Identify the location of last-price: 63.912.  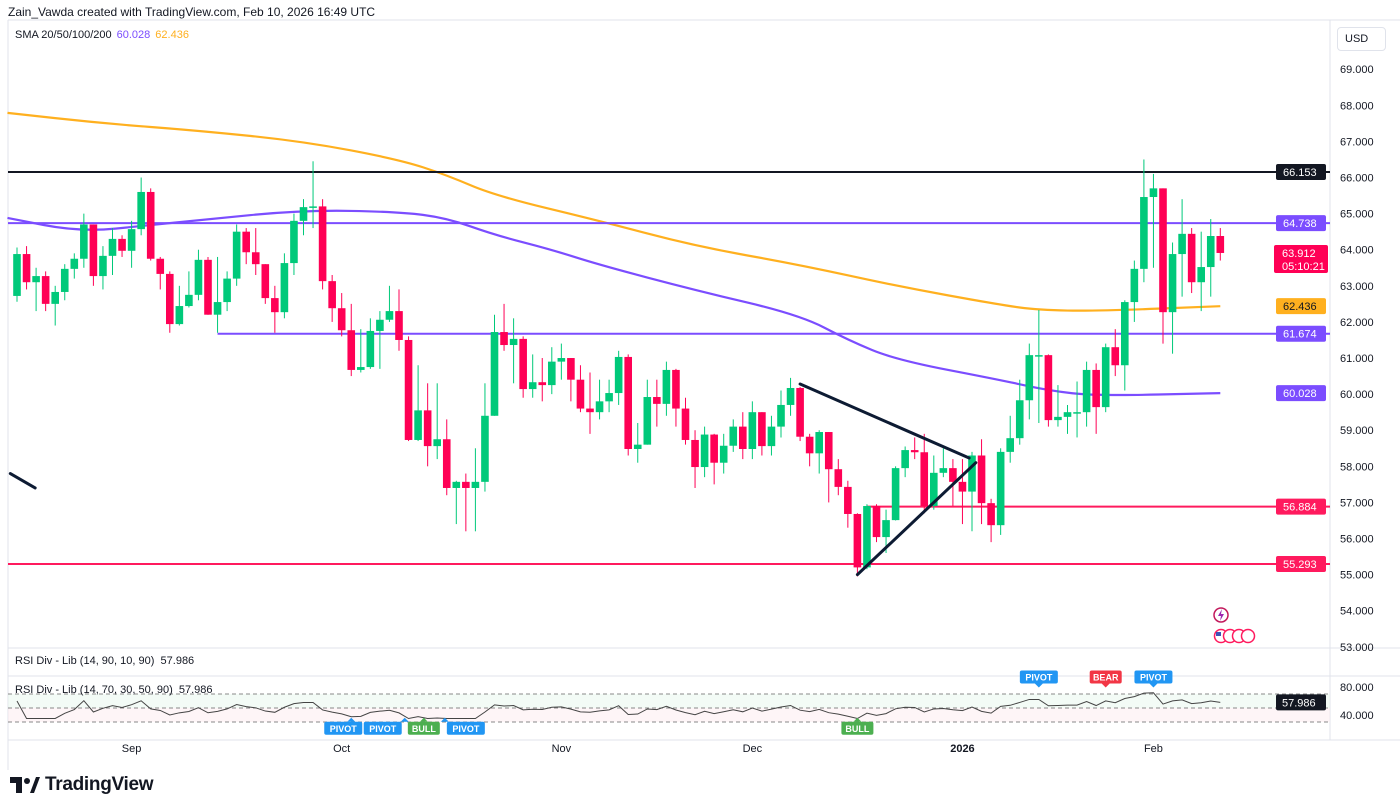
(1299, 254).